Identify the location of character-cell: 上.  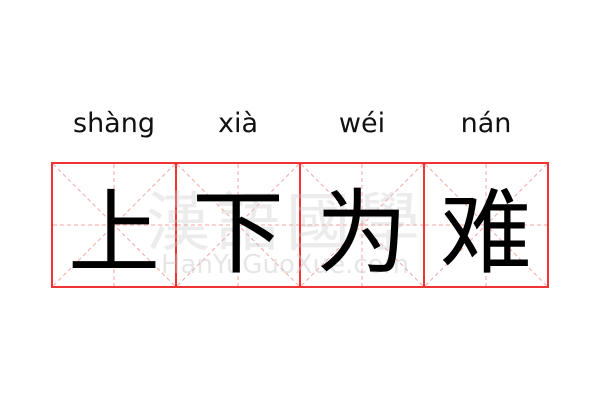
(115, 225).